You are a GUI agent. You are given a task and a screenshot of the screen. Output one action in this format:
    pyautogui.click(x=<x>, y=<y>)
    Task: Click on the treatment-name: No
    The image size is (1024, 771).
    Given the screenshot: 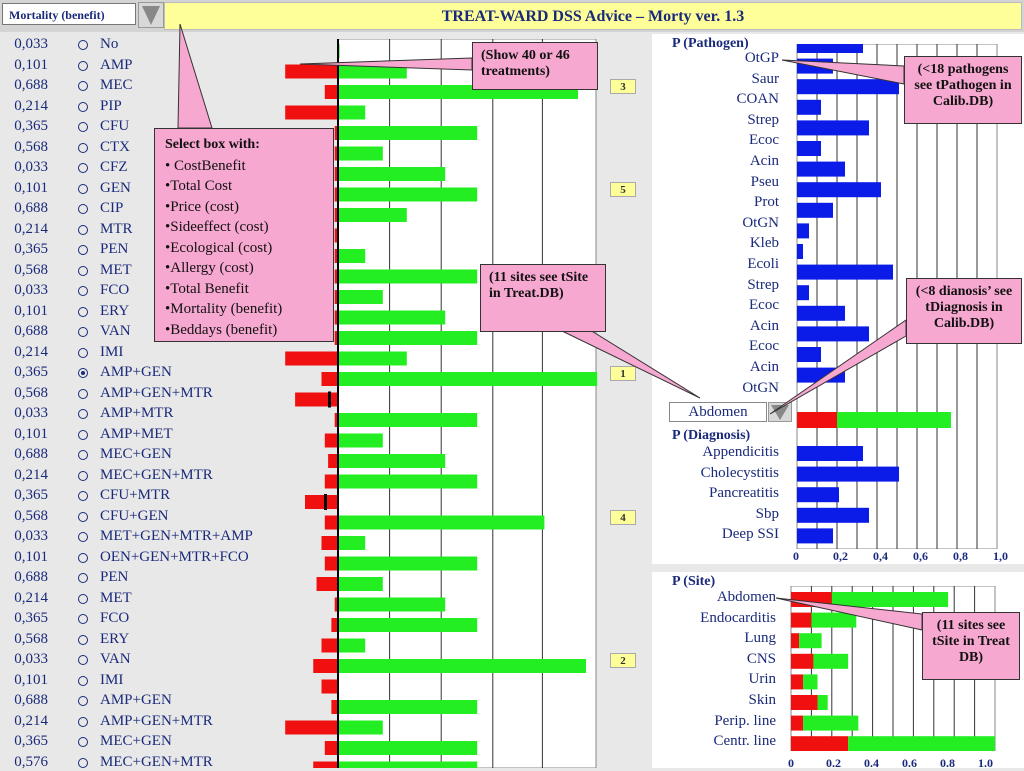 What is the action you would take?
    pyautogui.click(x=109, y=44)
    